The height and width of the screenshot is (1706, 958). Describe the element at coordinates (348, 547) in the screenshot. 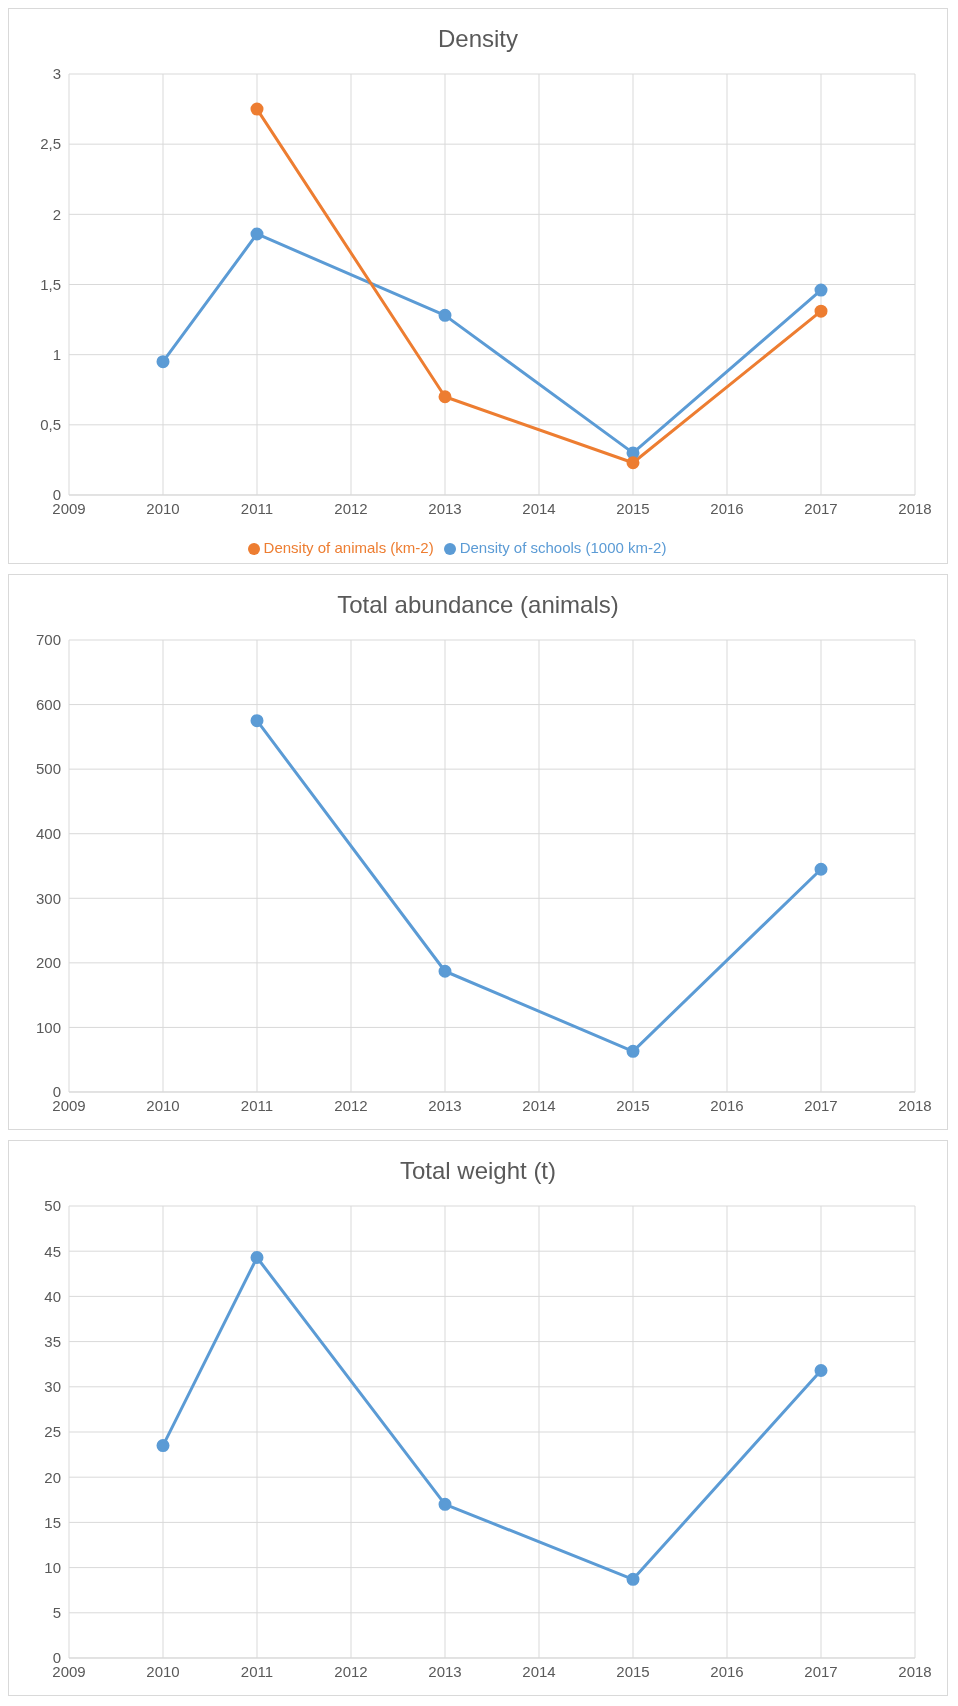

I see `legend-label: Density of animals (km-2)` at that location.